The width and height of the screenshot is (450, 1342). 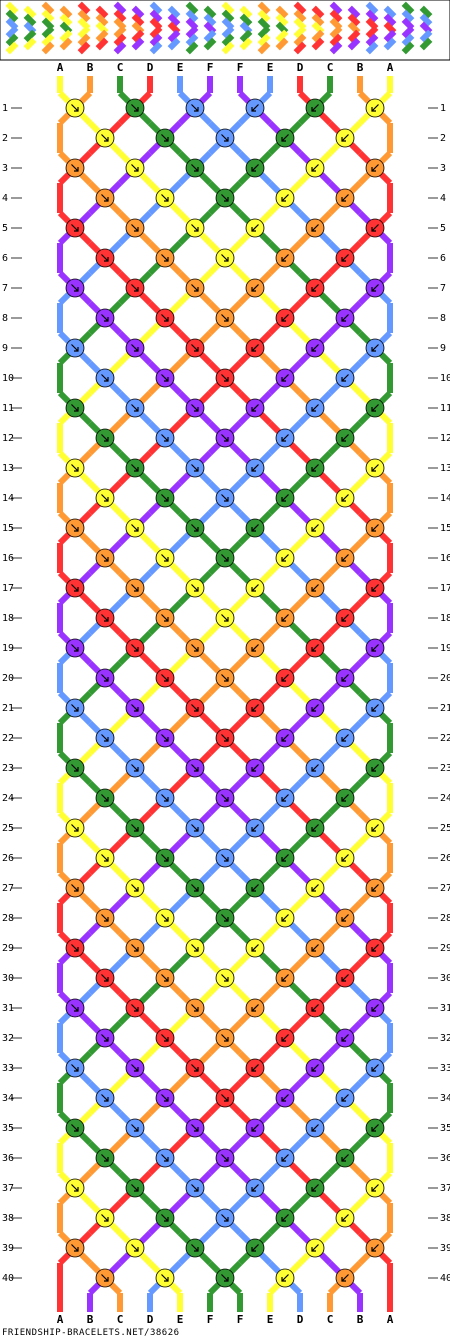 What do you see at coordinates (443, 198) in the screenshot?
I see `row-number-right: 4` at bounding box center [443, 198].